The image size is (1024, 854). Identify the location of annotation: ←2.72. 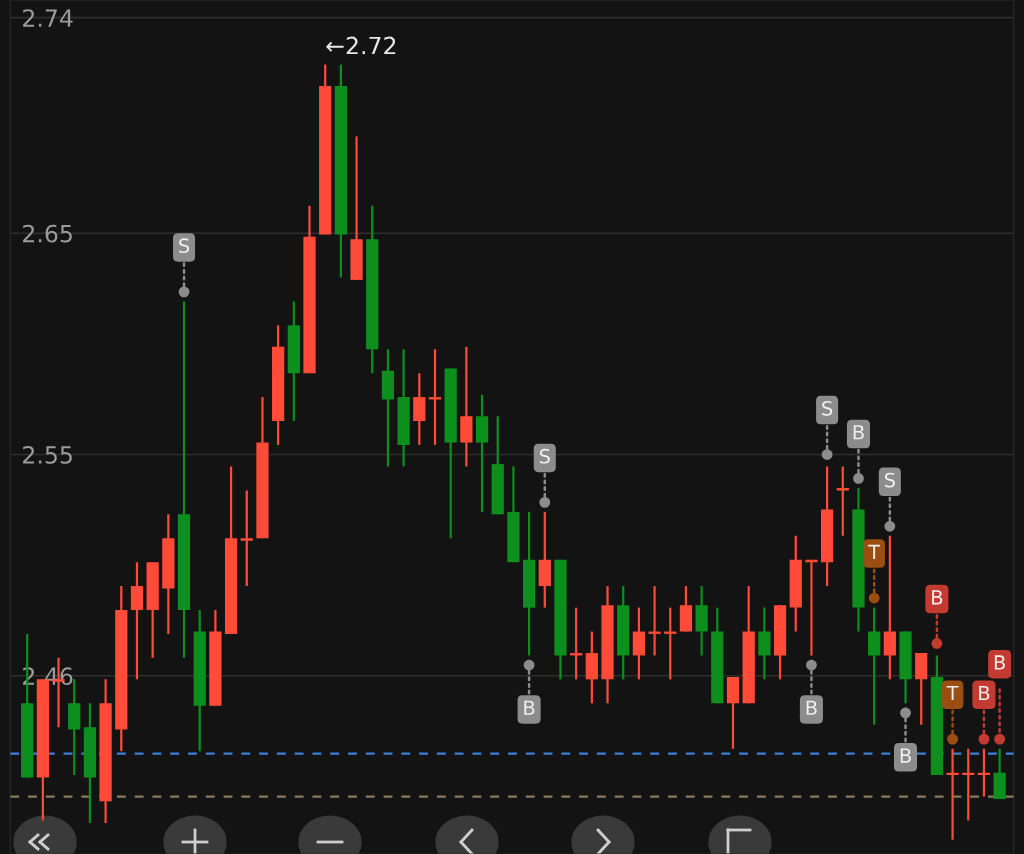
(361, 45).